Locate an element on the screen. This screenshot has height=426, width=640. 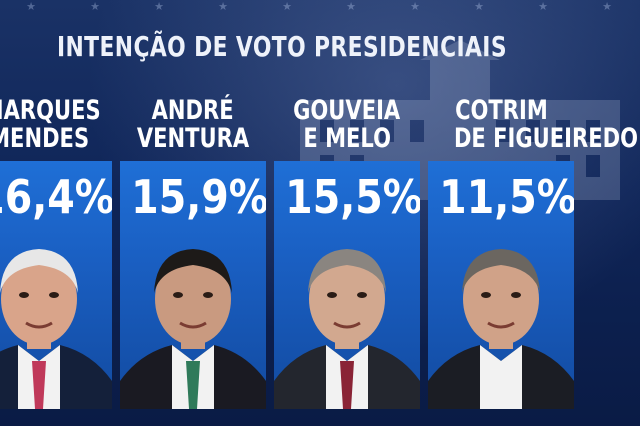
candidate-bar: 11,5% is located at coordinates (501, 285).